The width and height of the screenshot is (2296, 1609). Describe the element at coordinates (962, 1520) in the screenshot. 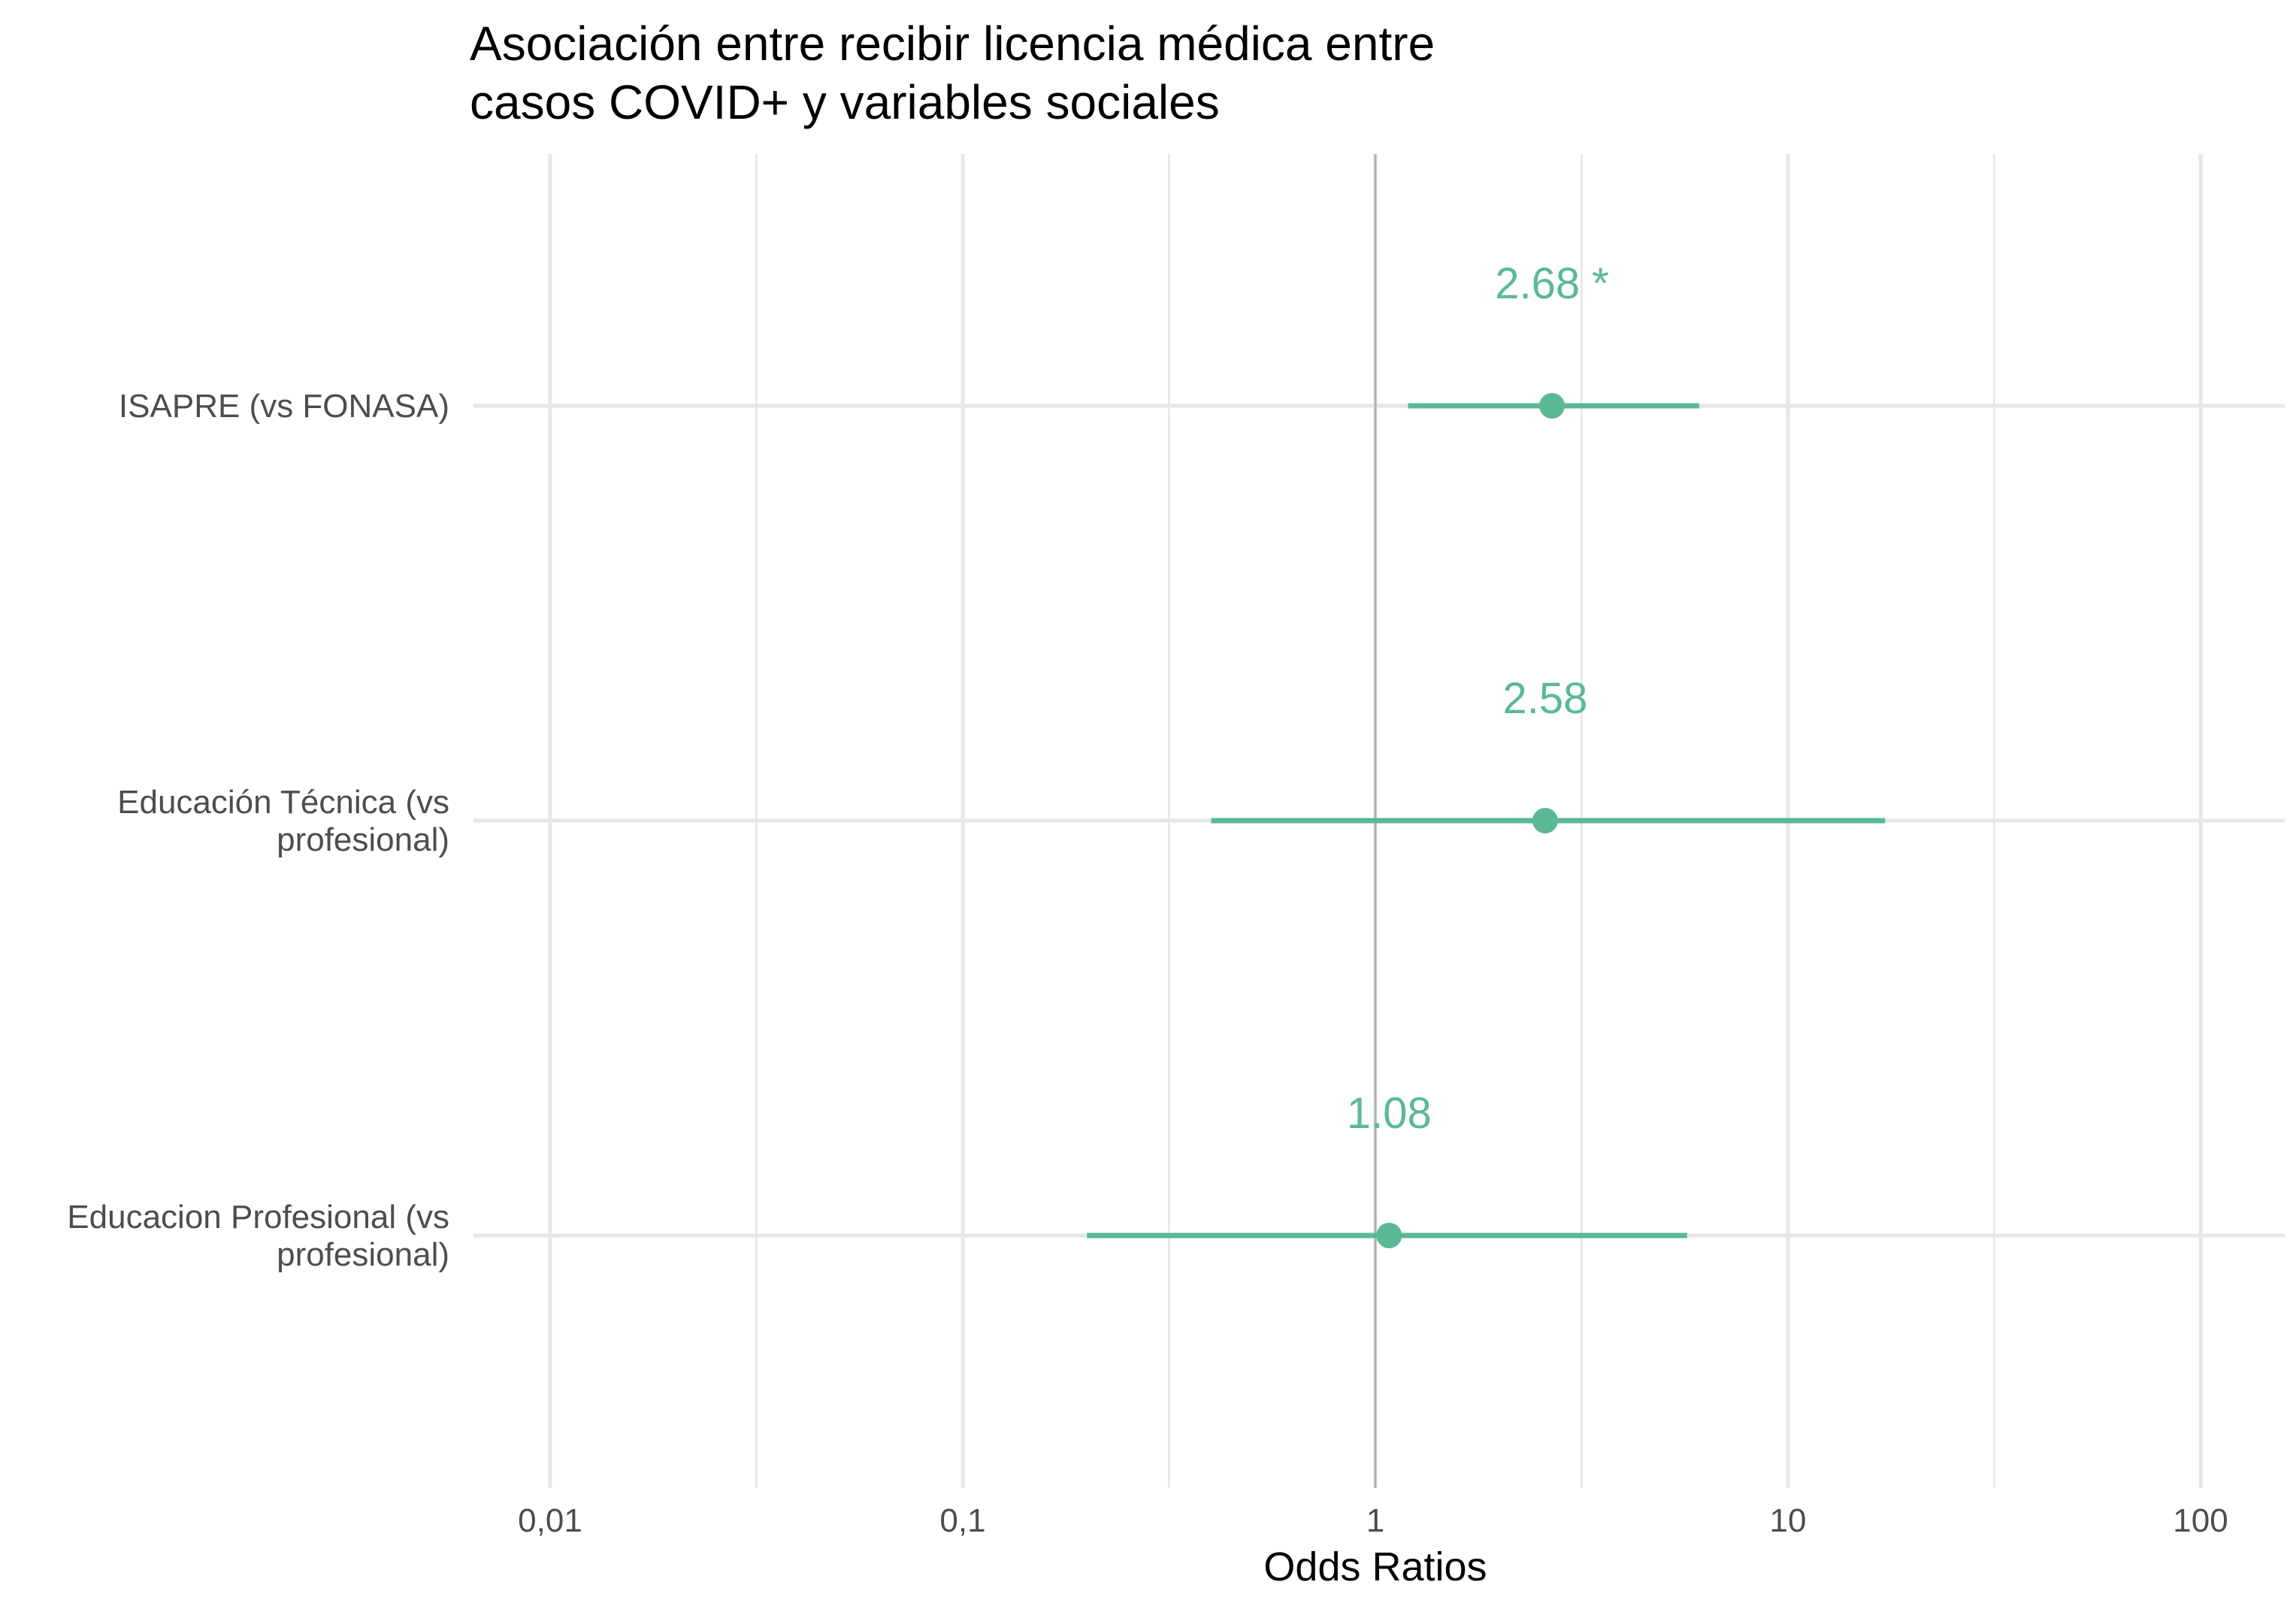

I see `x-tick-label: 0,1` at that location.